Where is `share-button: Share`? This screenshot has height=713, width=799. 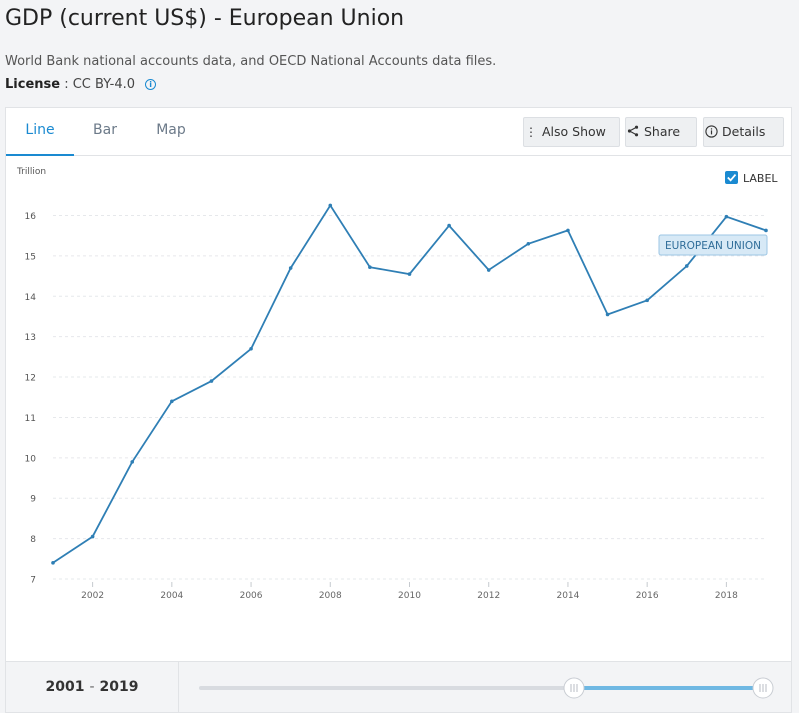 share-button: Share is located at coordinates (661, 132).